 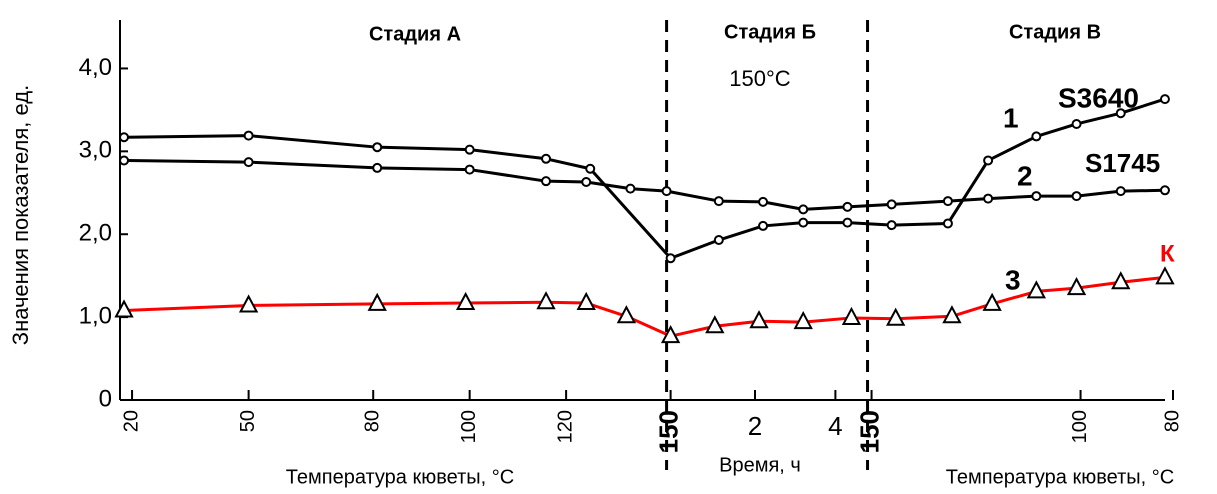 What do you see at coordinates (20, 215) in the screenshot?
I see `y-axis-label: Значения показателя, ед.` at bounding box center [20, 215].